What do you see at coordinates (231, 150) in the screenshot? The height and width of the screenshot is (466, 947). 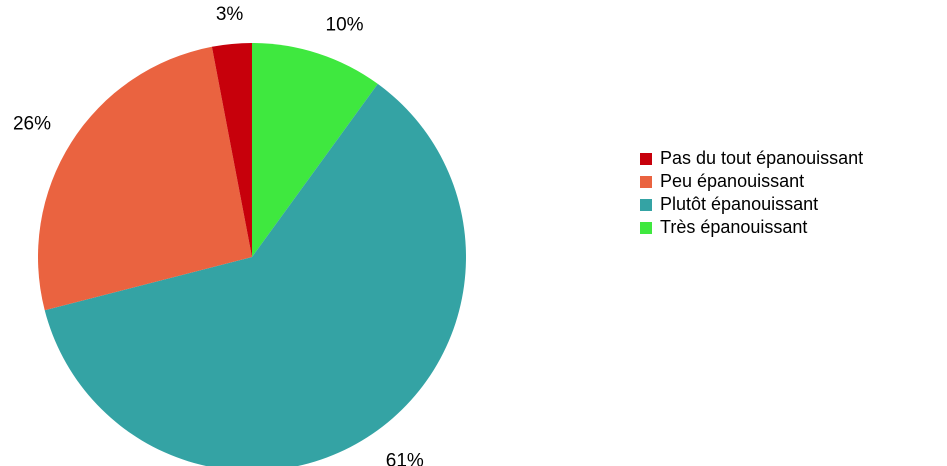 I see `pie-slice-pas-du-tout-épanouissant` at bounding box center [231, 150].